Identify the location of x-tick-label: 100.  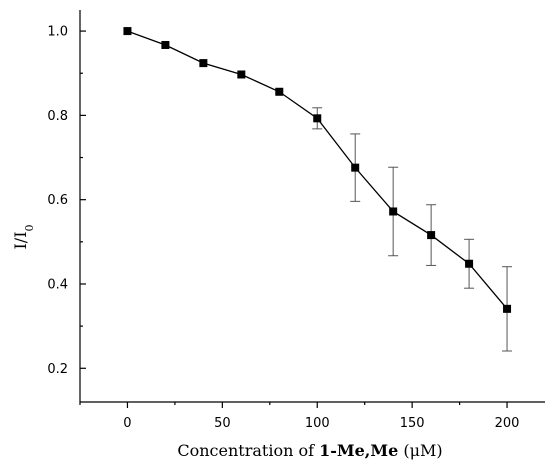
(317, 423).